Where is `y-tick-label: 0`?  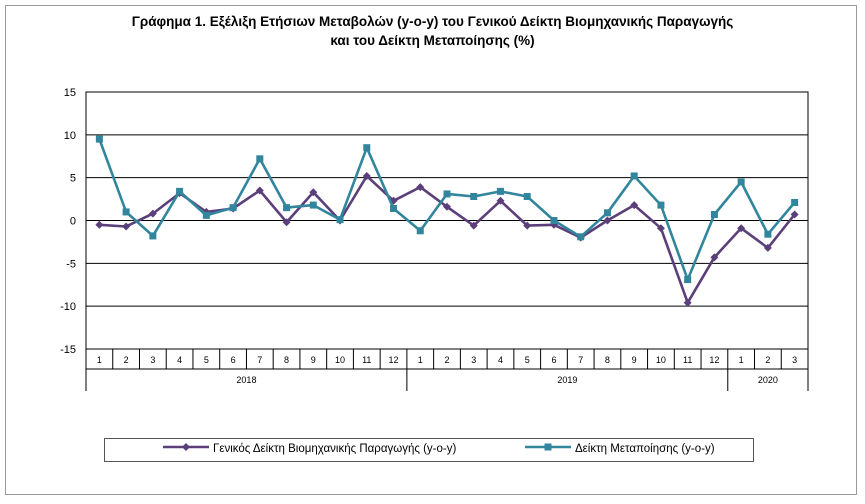
y-tick-label: 0 is located at coordinates (73, 222).